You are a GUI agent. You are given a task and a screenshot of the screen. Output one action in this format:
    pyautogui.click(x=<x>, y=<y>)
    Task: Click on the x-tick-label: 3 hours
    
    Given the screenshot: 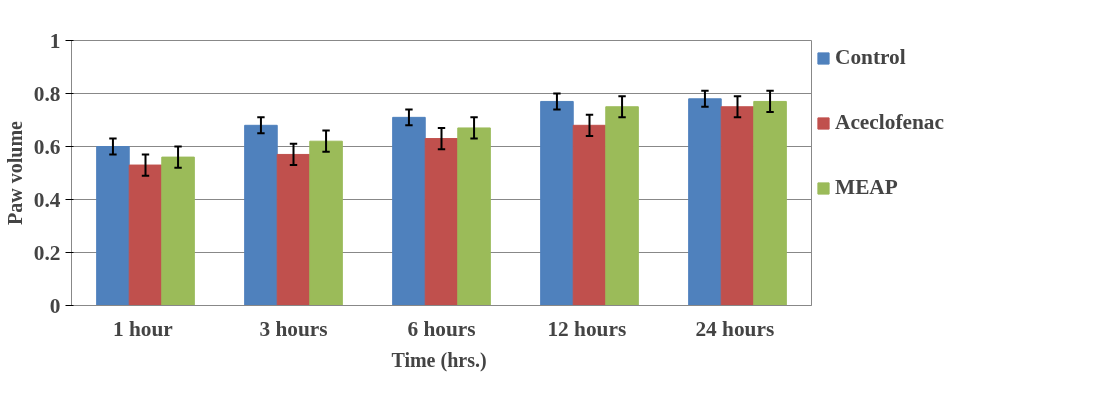 What is the action you would take?
    pyautogui.click(x=293, y=328)
    